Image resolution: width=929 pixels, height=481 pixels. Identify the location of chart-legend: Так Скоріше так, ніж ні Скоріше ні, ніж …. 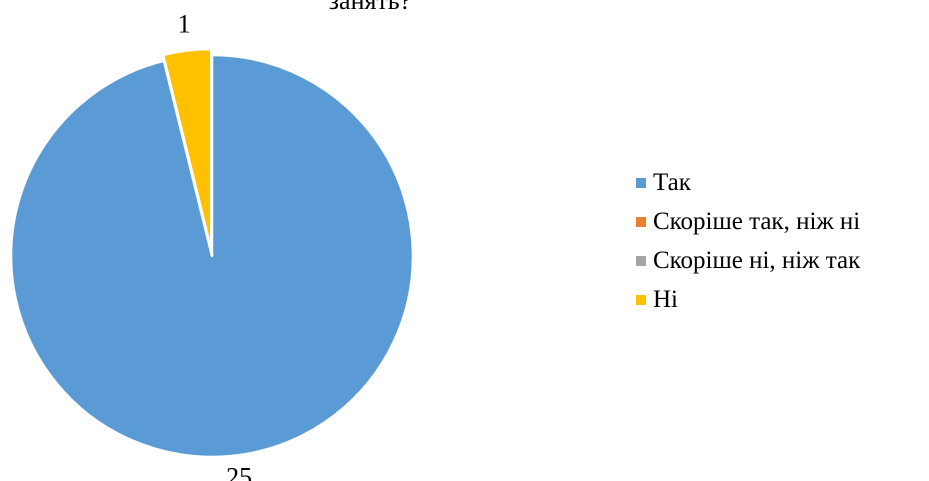
(748, 241).